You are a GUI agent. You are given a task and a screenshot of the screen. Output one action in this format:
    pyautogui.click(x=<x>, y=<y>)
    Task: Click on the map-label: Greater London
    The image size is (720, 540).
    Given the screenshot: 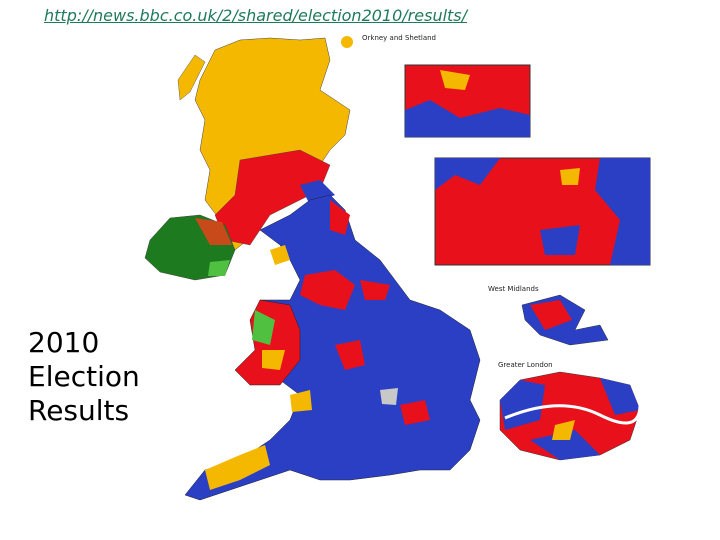 What is the action you would take?
    pyautogui.click(x=525, y=365)
    